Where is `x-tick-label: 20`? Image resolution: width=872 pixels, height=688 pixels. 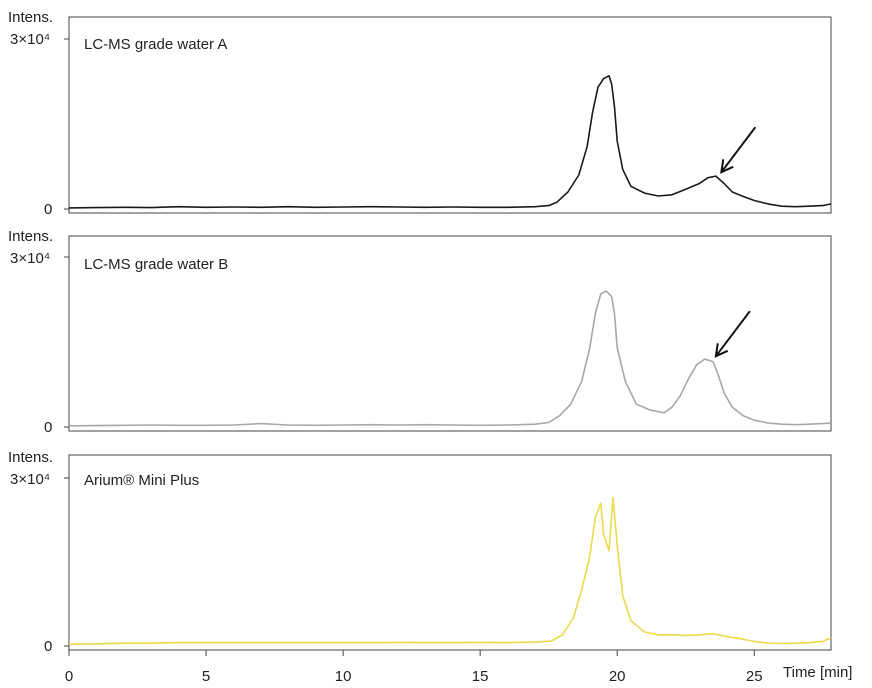 x-tick-label: 20 is located at coordinates (617, 676).